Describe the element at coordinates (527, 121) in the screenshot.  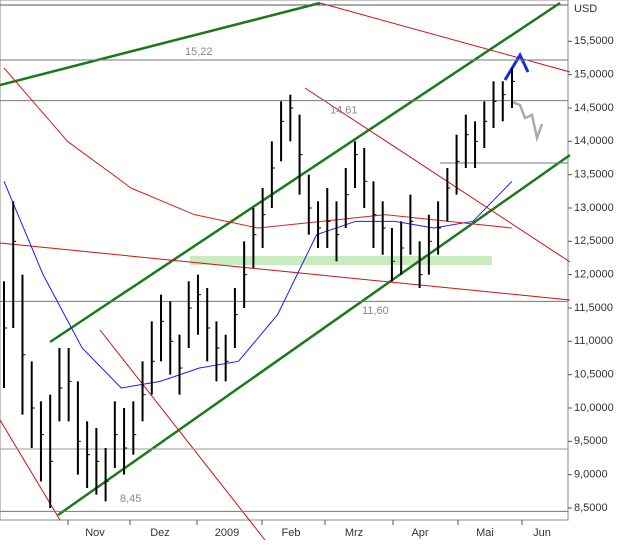
I see `projection-alt` at that location.